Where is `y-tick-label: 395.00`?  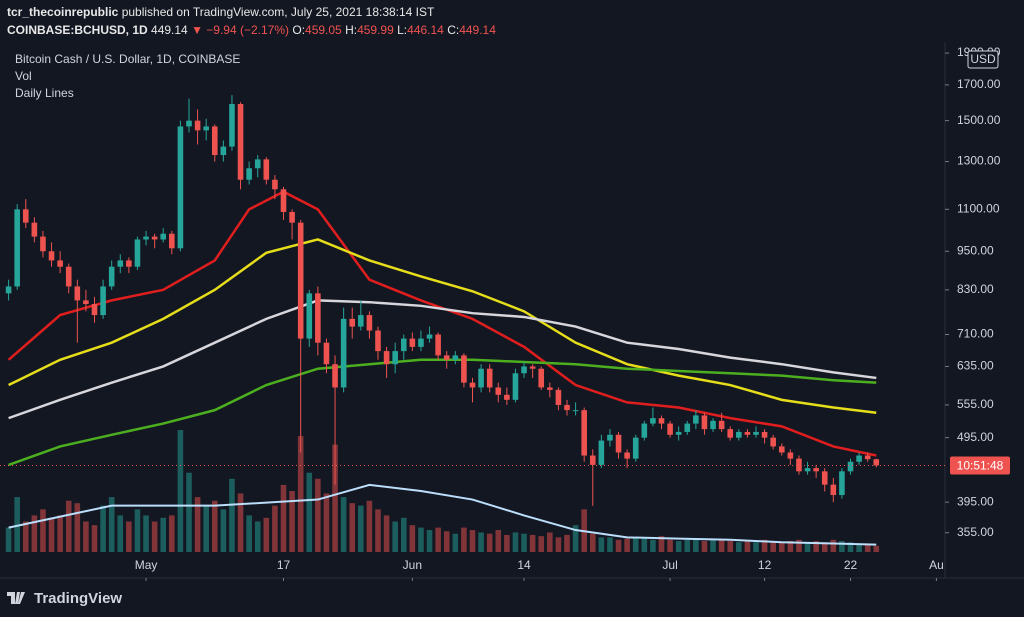 y-tick-label: 395.00 is located at coordinates (975, 501).